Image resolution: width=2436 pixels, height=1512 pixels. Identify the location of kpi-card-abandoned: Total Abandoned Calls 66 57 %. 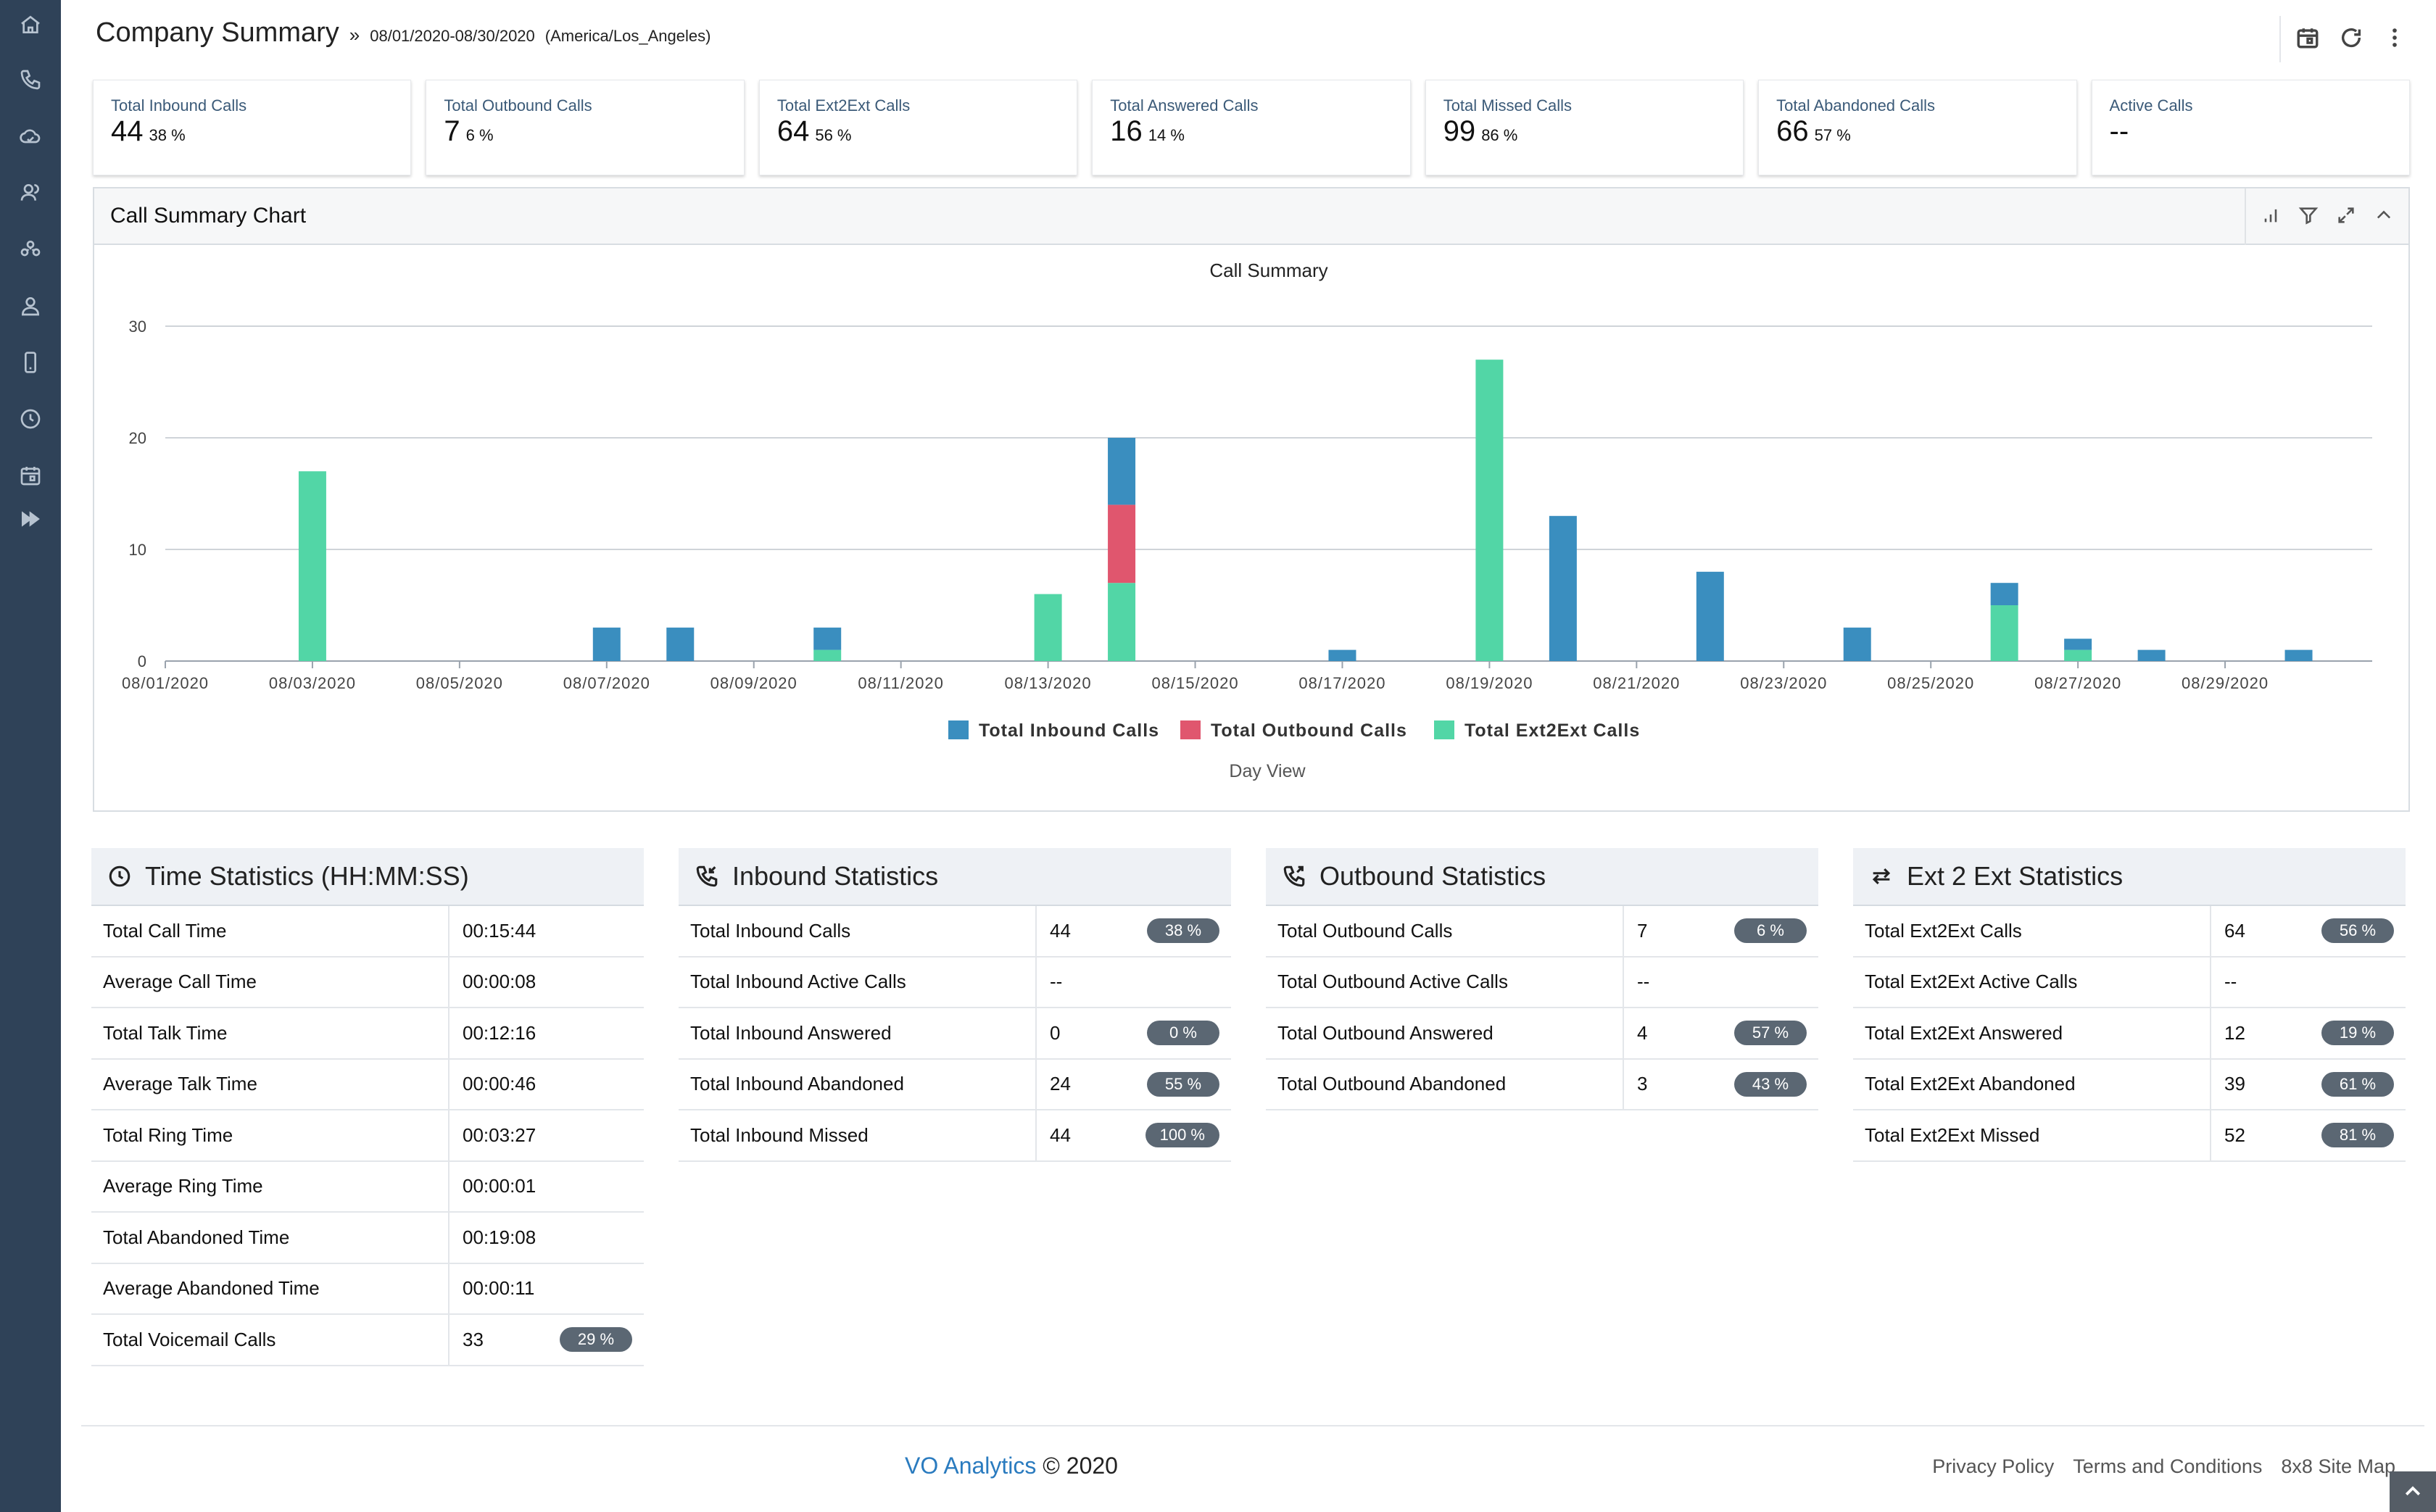
(1917, 127).